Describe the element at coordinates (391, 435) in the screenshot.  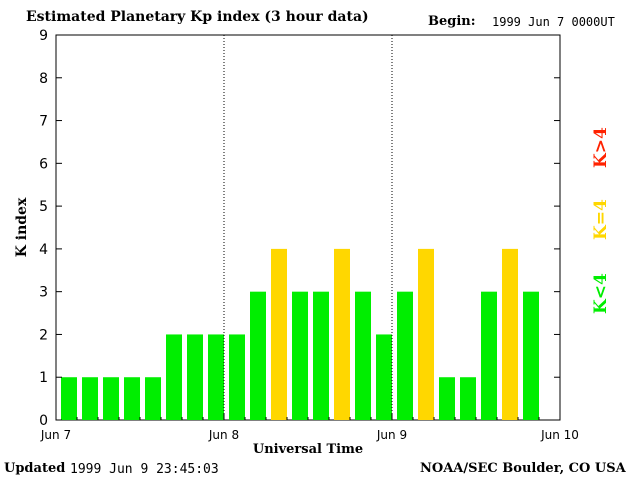
I see `x-tick-label: Jun 9` at that location.